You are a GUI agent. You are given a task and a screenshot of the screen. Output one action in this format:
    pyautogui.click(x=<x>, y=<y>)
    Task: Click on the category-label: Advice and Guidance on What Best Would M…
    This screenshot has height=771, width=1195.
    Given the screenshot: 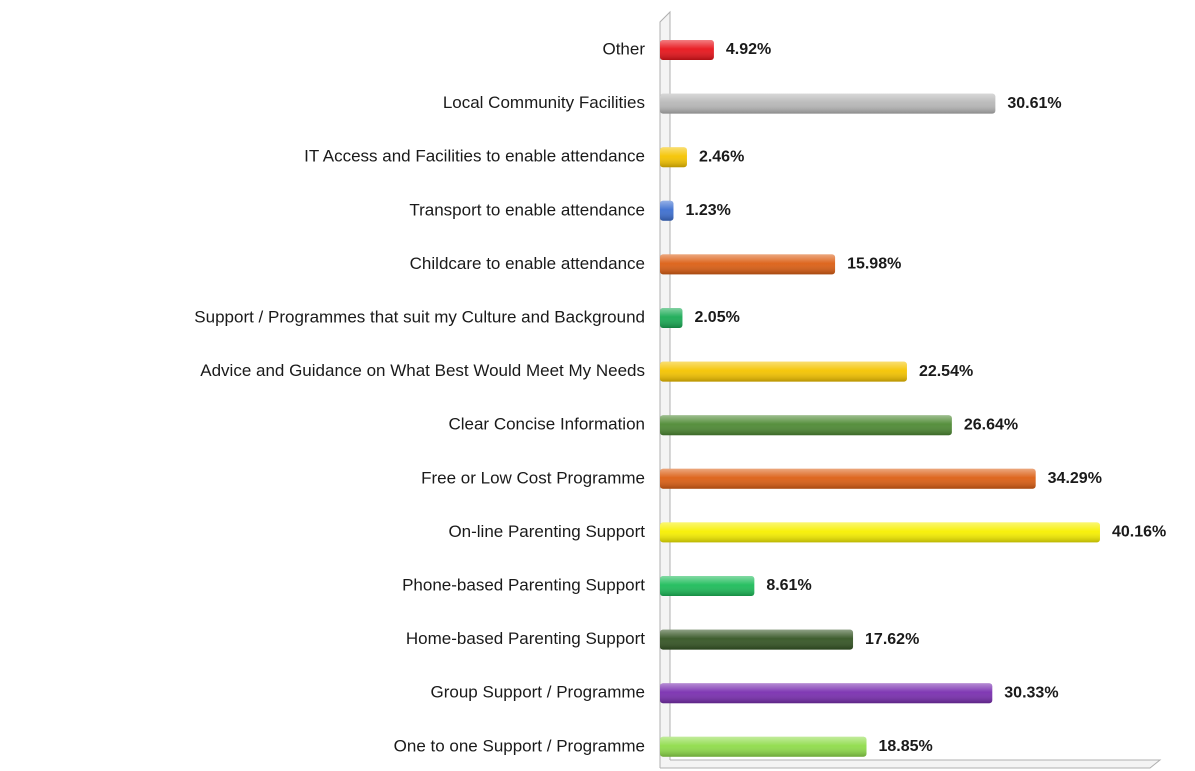 What is the action you would take?
    pyautogui.click(x=422, y=370)
    